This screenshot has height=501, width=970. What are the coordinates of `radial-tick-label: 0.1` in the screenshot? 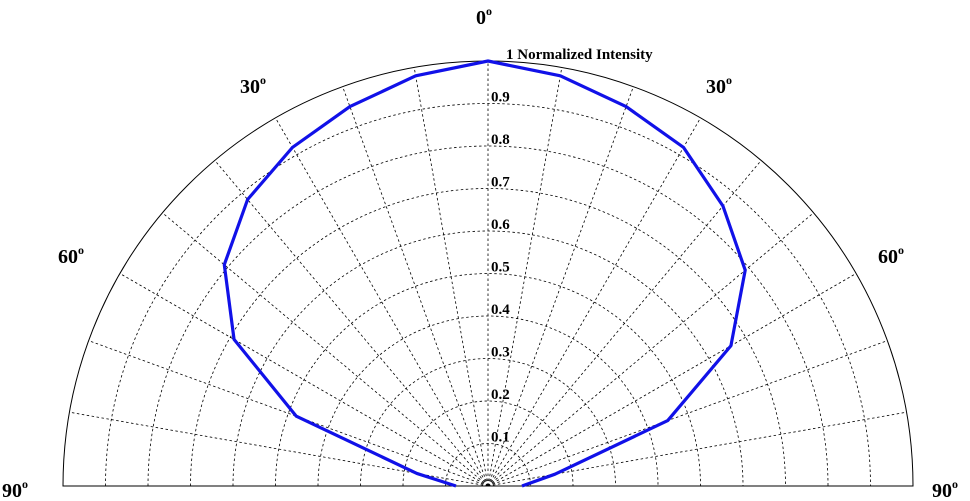 It's located at (500, 438).